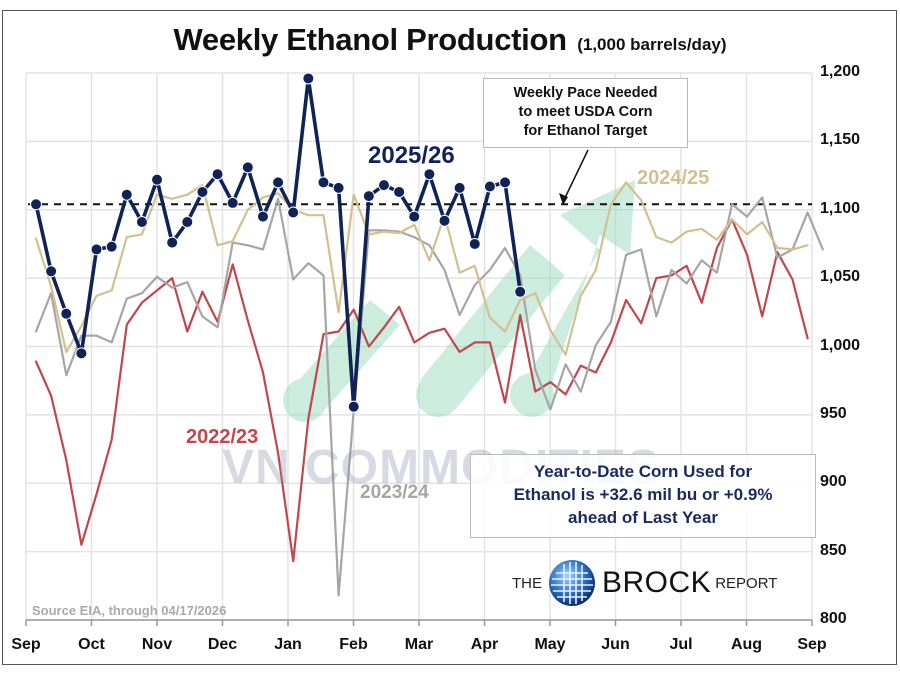  Describe the element at coordinates (484, 644) in the screenshot. I see `x-tick-label: Apr` at that location.